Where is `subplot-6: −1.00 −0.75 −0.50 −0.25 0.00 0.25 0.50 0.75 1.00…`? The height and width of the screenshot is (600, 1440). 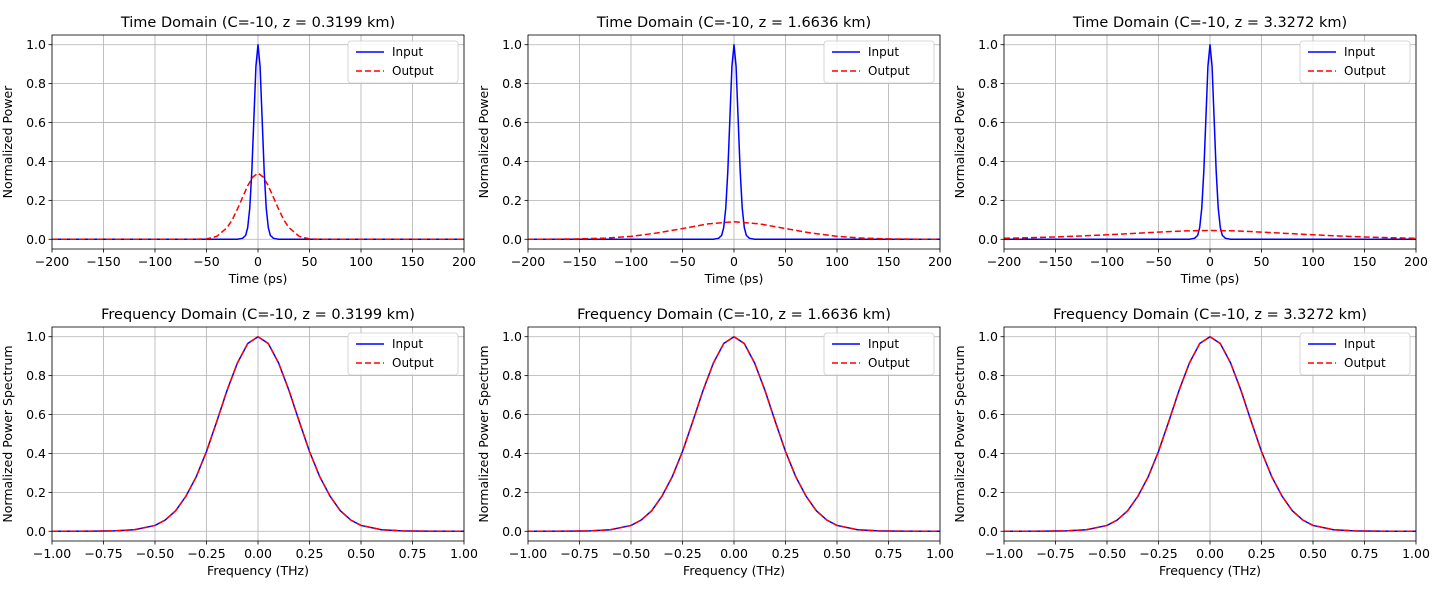
subplot-6: −1.00 −0.75 −0.50 −0.25 0.00 0.25 0.50 0.75 1.00… is located at coordinates (1191, 442).